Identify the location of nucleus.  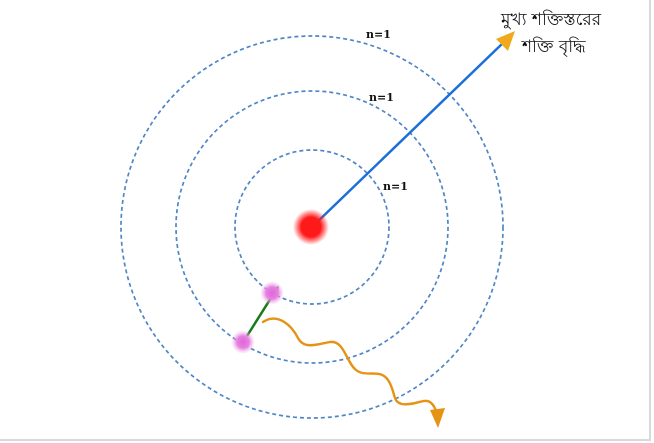
(311, 227).